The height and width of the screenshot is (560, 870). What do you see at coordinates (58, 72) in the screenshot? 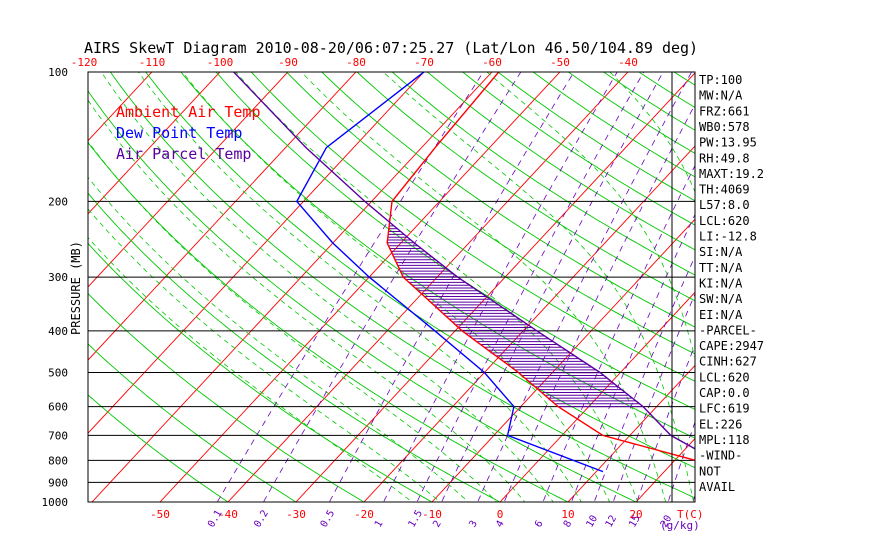
I see `pressure-tick-label: 100` at bounding box center [58, 72].